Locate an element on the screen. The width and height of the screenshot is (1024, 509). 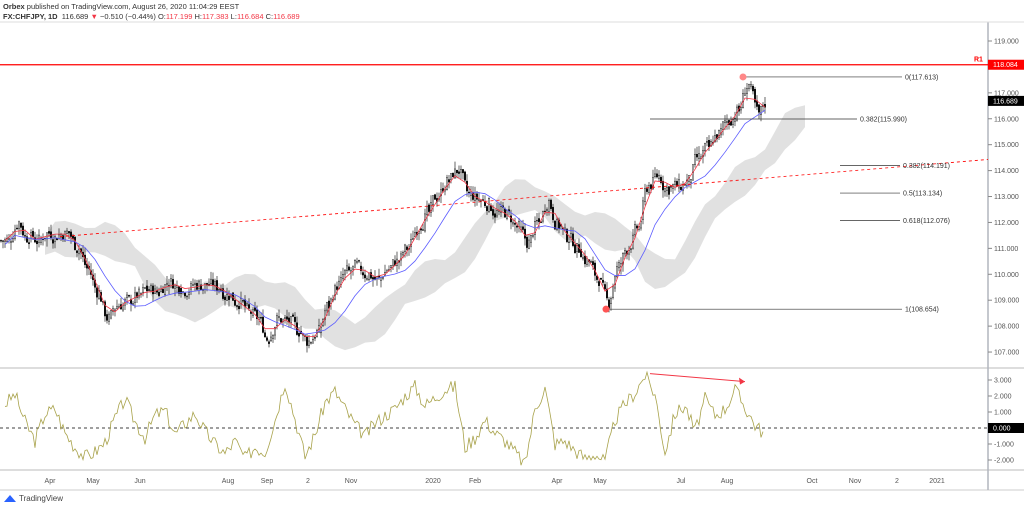
high-label: H: is located at coordinates (198, 16).